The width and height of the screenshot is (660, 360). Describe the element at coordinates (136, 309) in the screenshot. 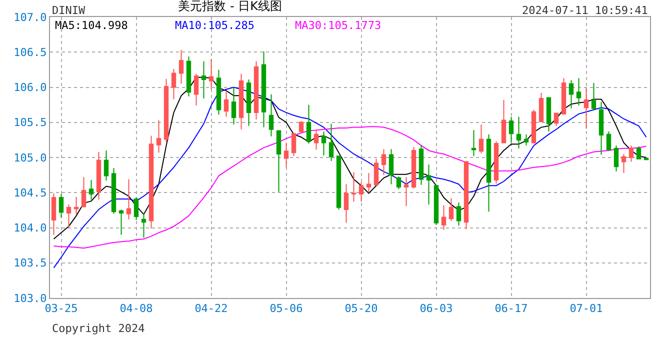

I see `x-tick-label: 04-08` at that location.